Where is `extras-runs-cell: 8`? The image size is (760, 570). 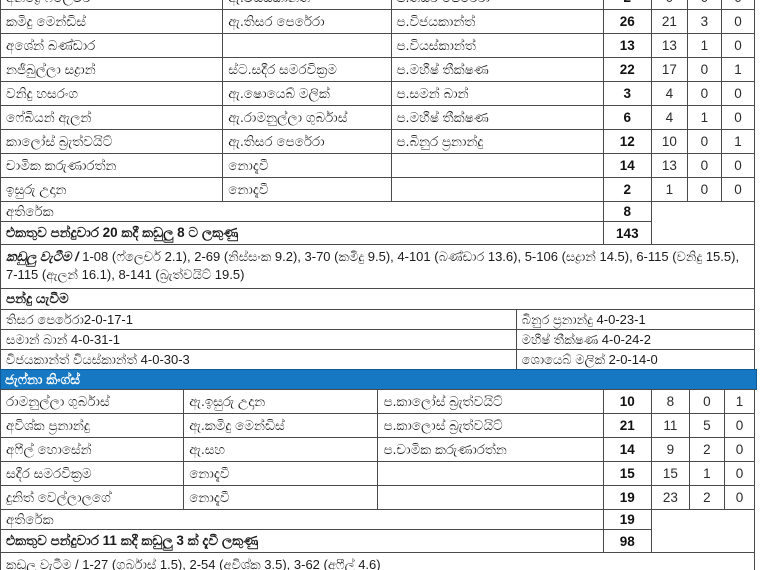
extras-runs-cell: 8 is located at coordinates (627, 211).